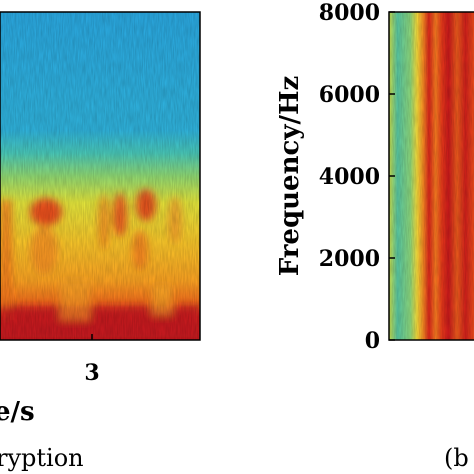 The width and height of the screenshot is (474, 474). What do you see at coordinates (91, 373) in the screenshot?
I see `left-x-tick-label: 3` at bounding box center [91, 373].